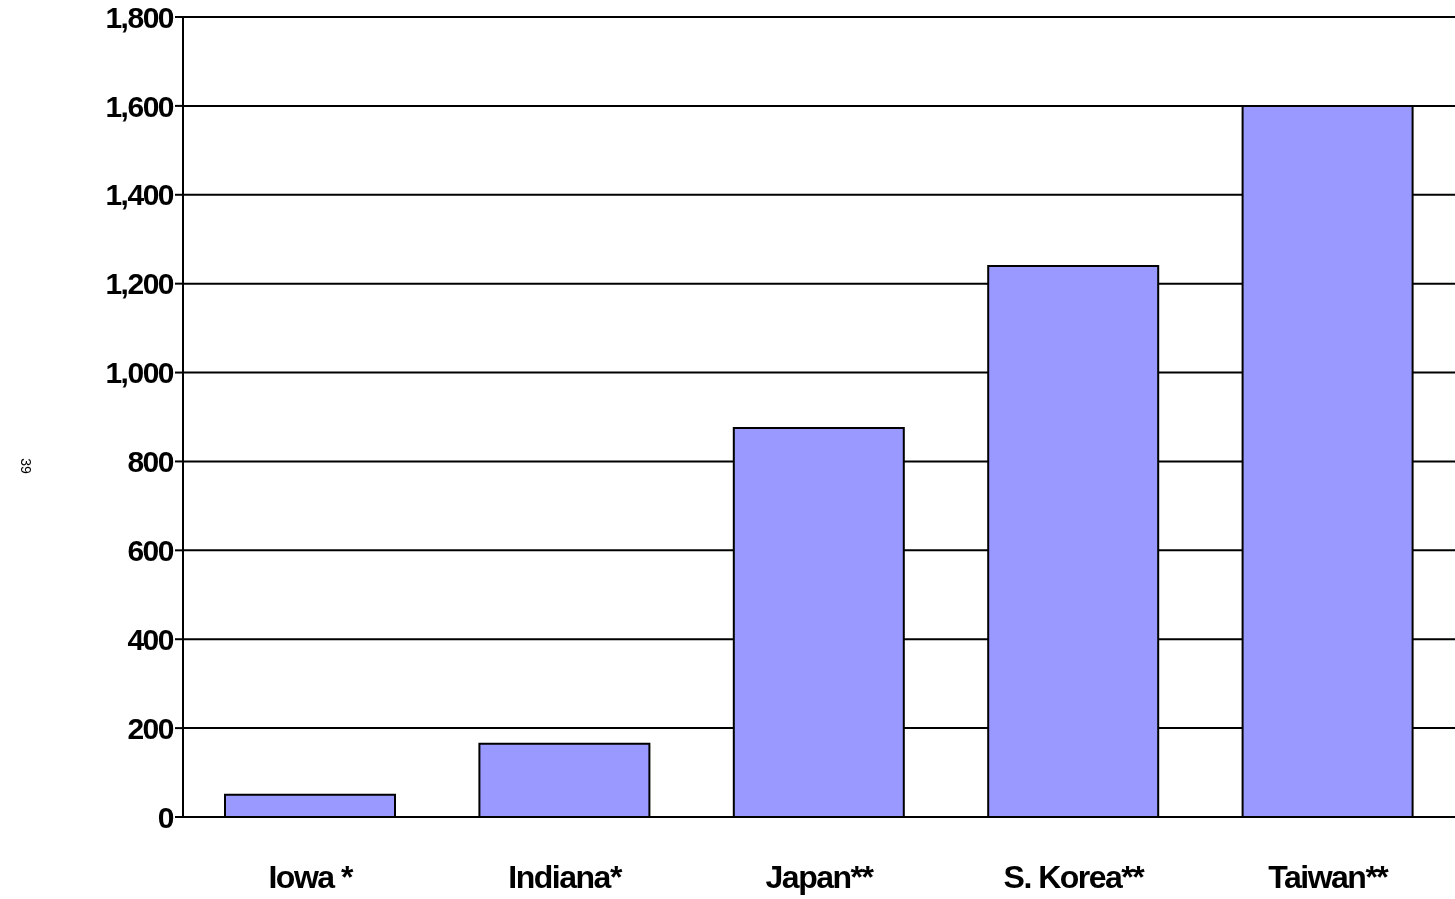  I want to click on x-tick-label: Iowa *, so click(311, 876).